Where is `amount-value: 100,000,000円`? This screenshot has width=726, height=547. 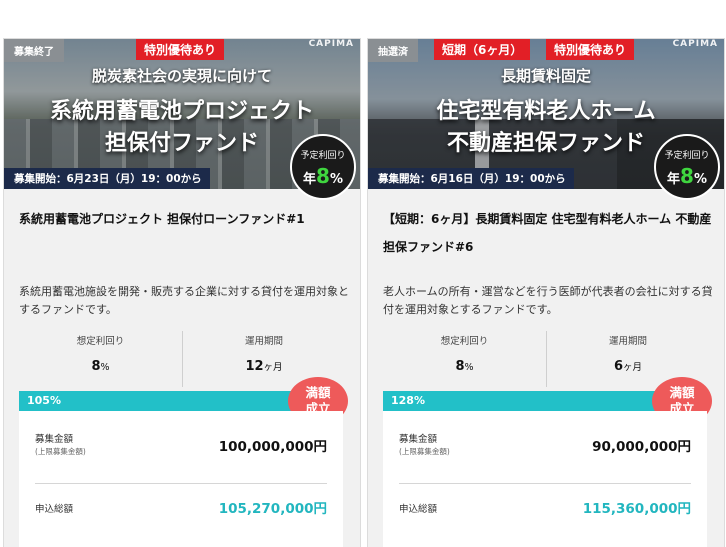 amount-value: 100,000,000円 is located at coordinates (272, 447).